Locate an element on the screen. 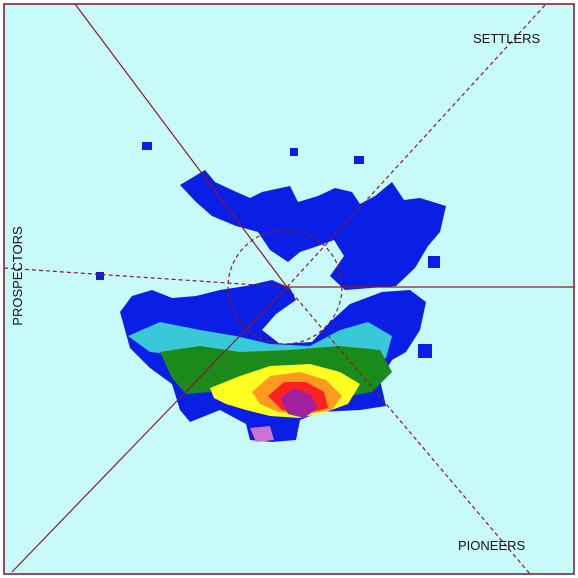 This screenshot has width=578, height=578. dashed-axis is located at coordinates (145, 277).